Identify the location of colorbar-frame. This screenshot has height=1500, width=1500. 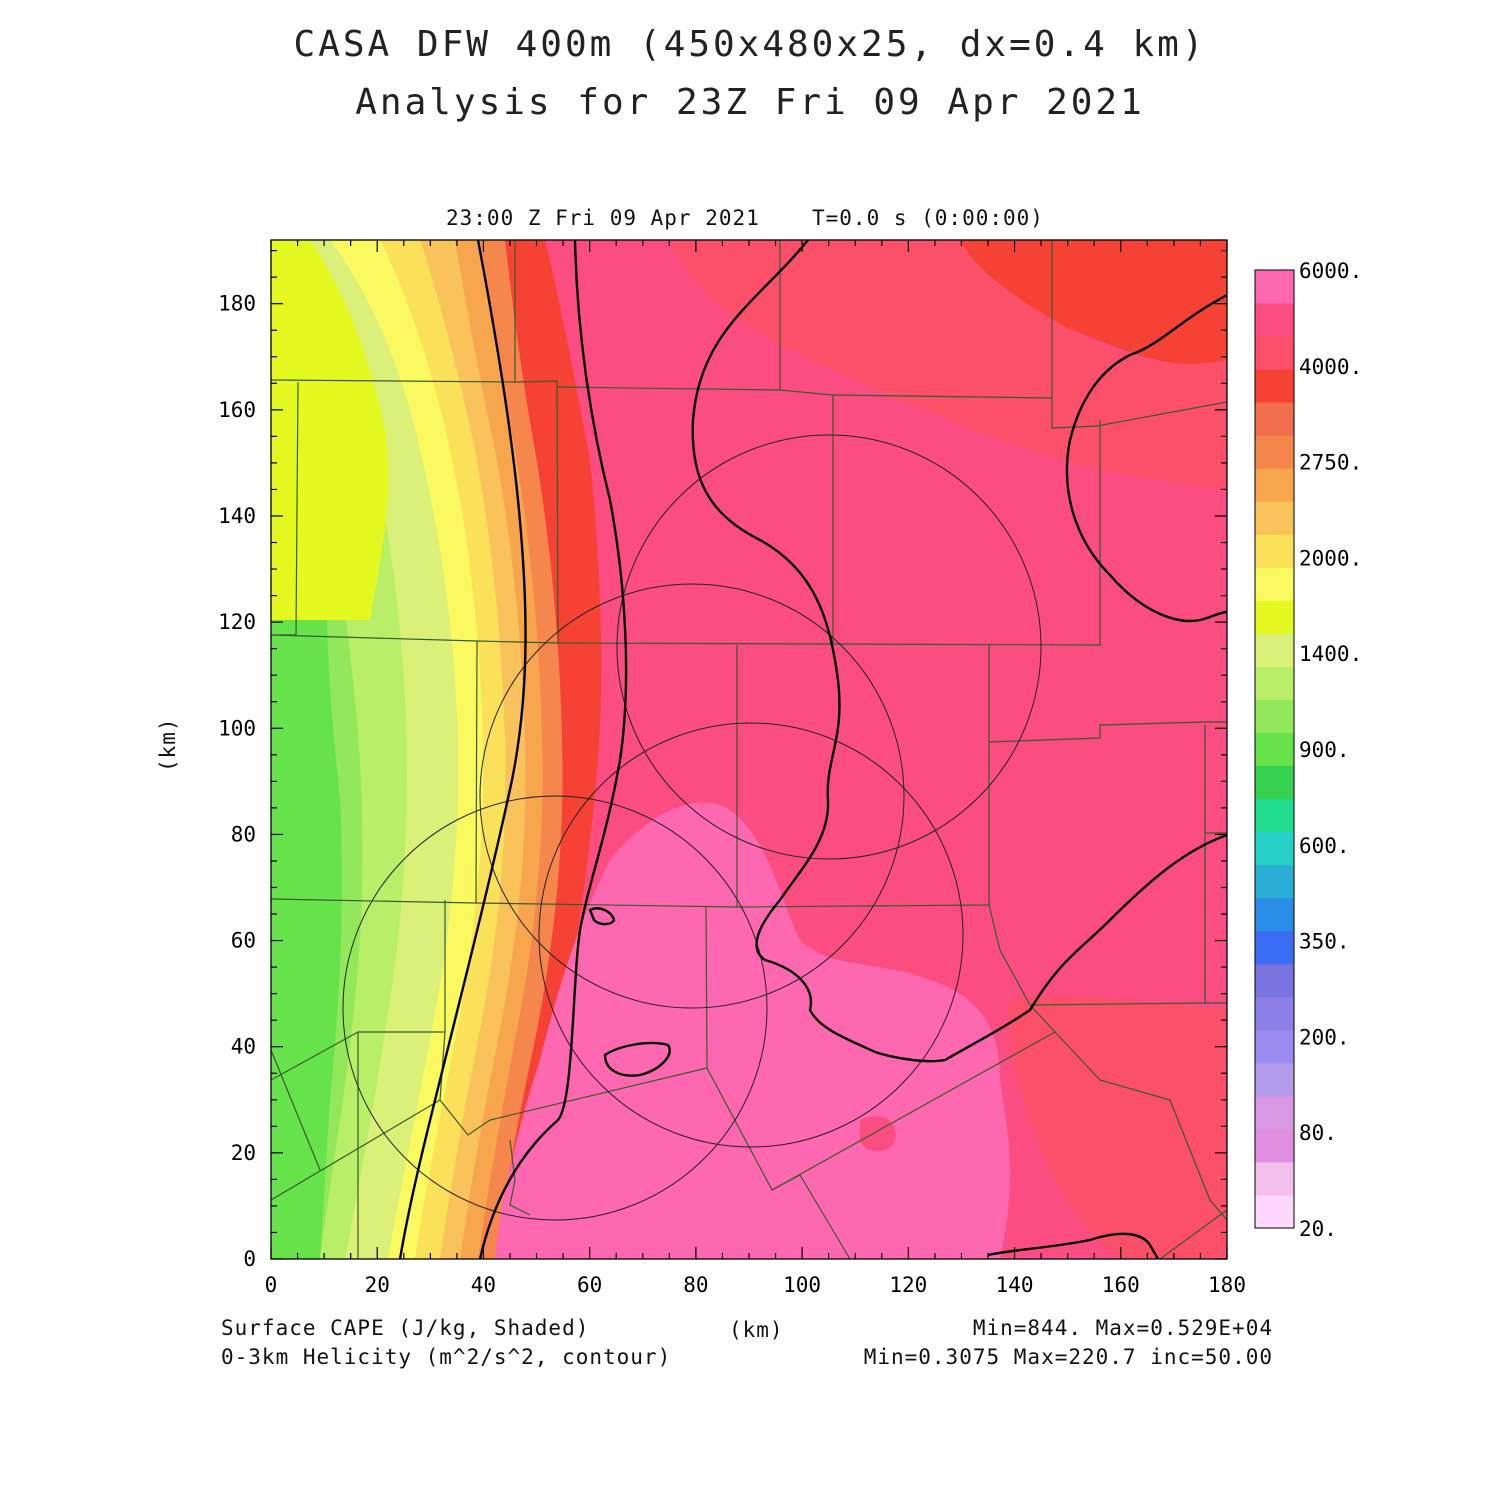
(1274, 749).